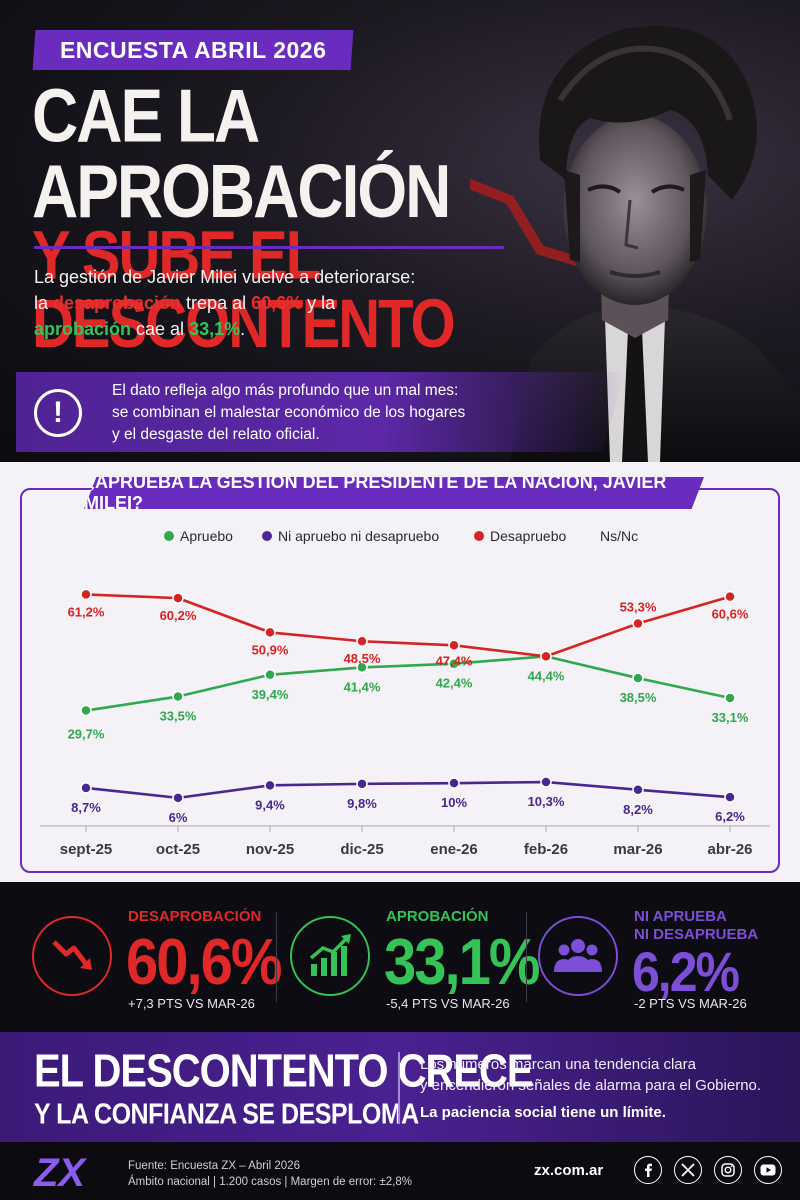  Describe the element at coordinates (578, 956) in the screenshot. I see `group-icon` at that location.